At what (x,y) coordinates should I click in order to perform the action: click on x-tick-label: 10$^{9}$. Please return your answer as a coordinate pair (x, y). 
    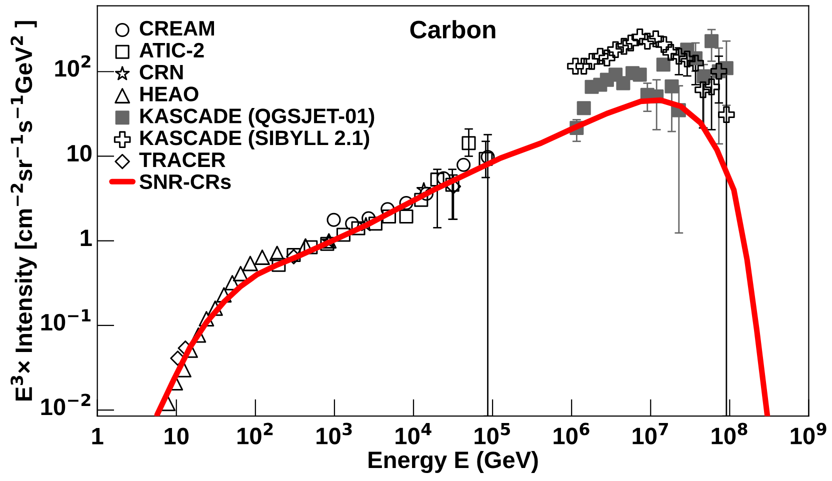
    Looking at the image, I should click on (808, 433).